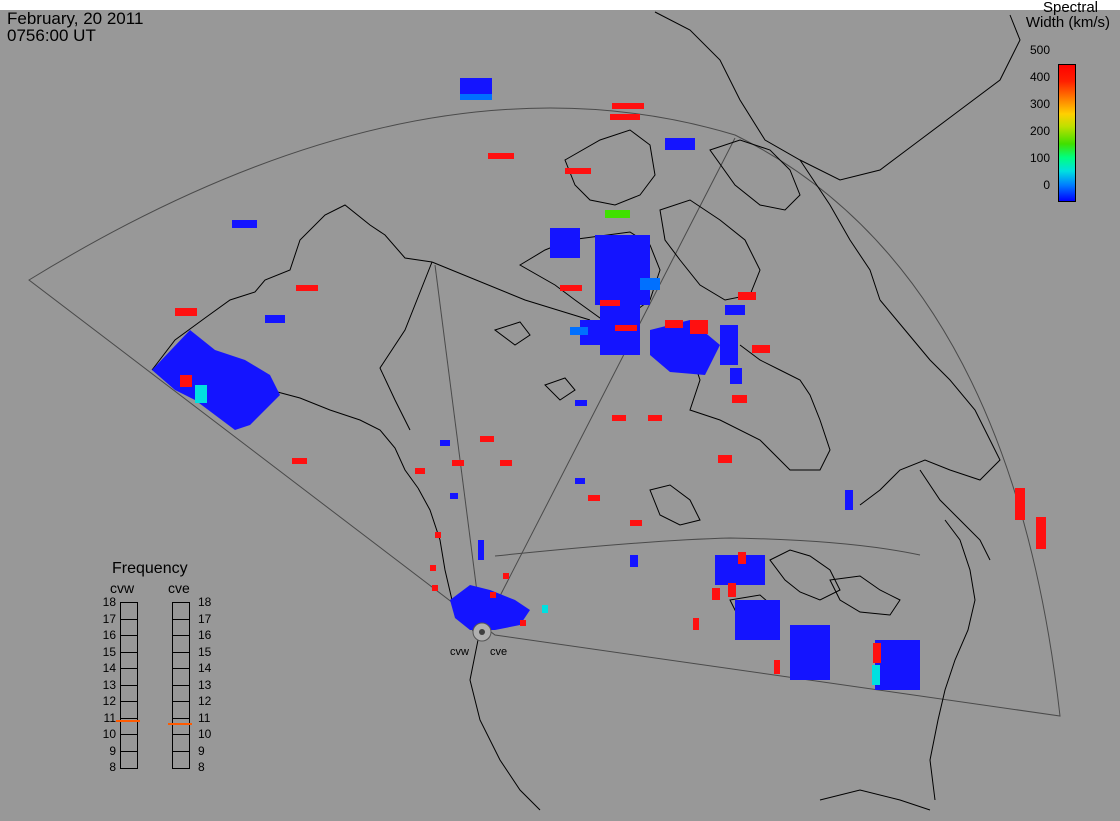 This screenshot has height=821, width=1120. I want to click on frequency-tick-right: 9, so click(201, 750).